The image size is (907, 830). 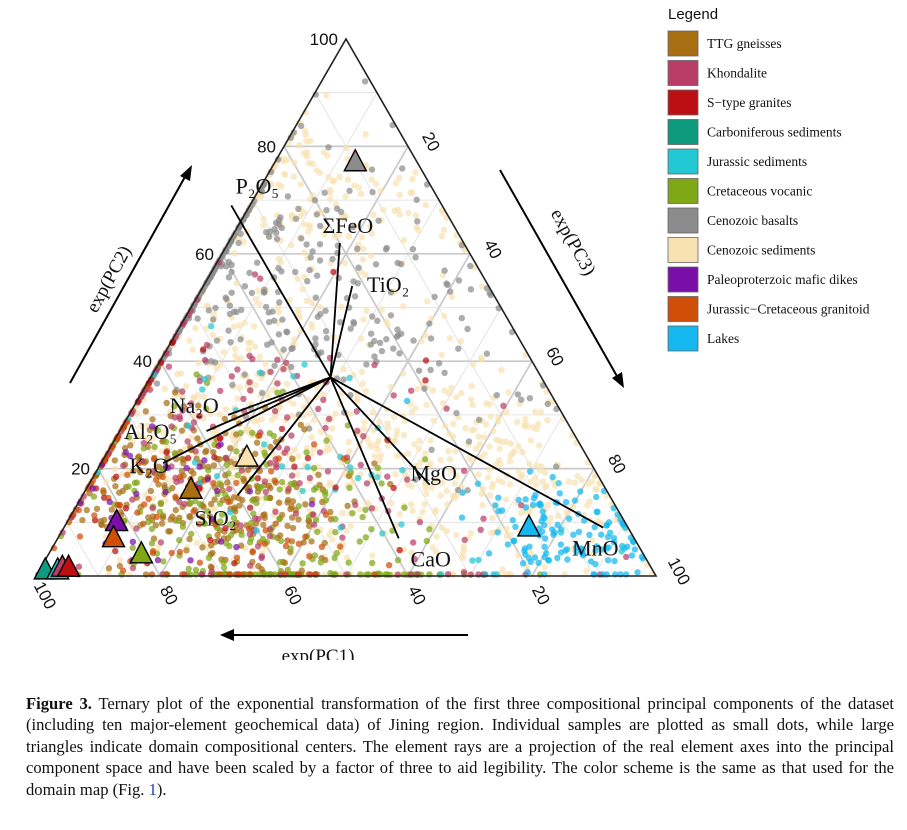 What do you see at coordinates (683, 309) in the screenshot?
I see `legend-swatch` at bounding box center [683, 309].